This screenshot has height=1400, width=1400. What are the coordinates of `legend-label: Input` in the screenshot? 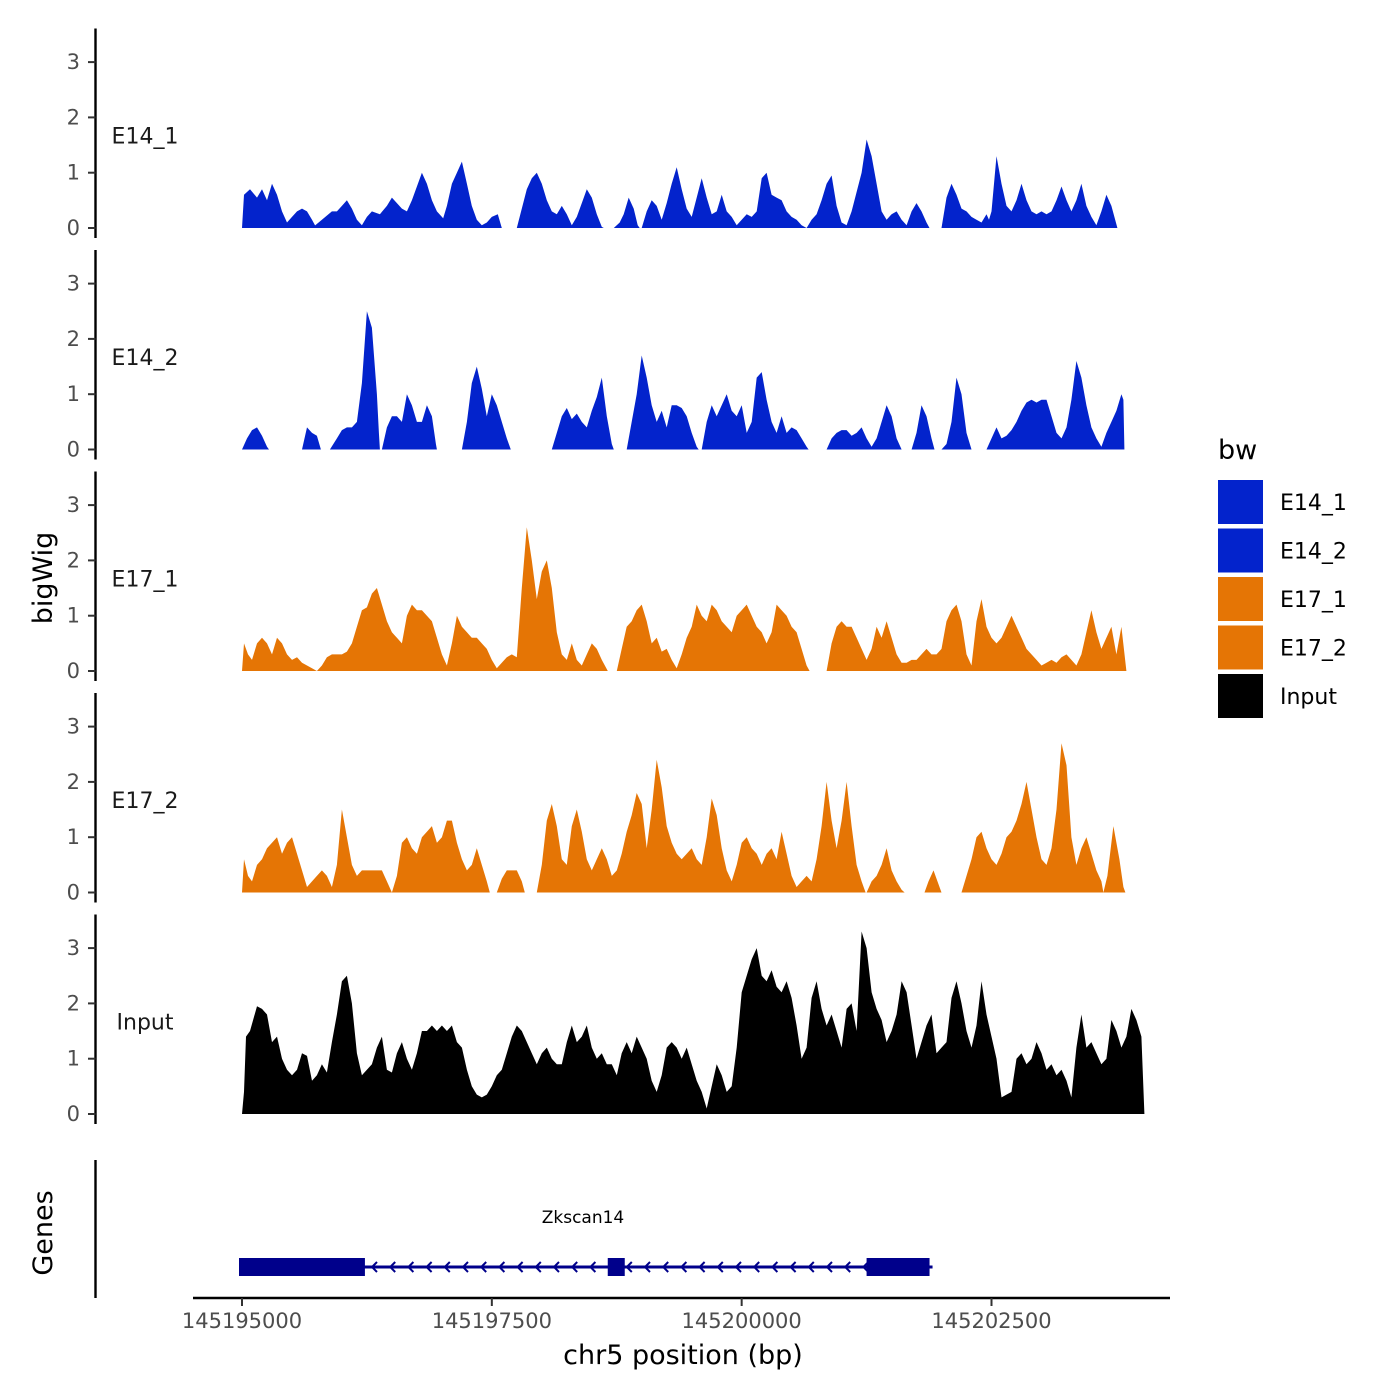 It's located at (1308, 697).